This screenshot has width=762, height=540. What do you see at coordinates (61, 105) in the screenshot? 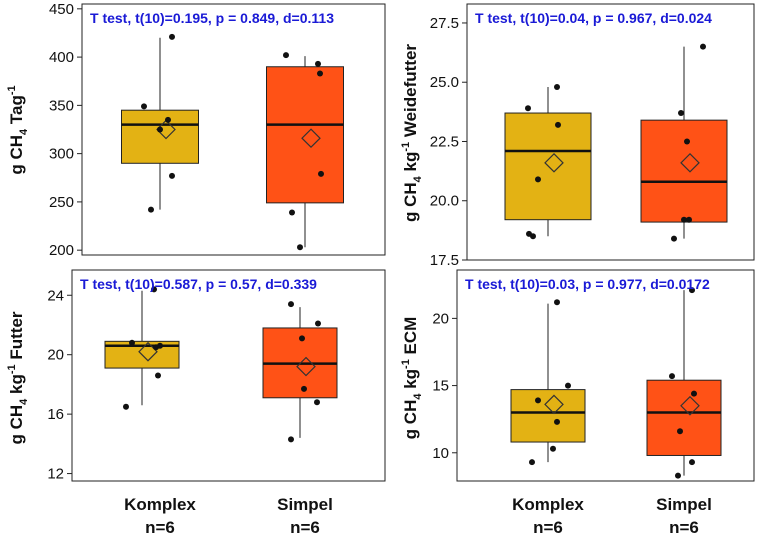
I see `y-tick-label: 350` at bounding box center [61, 105].